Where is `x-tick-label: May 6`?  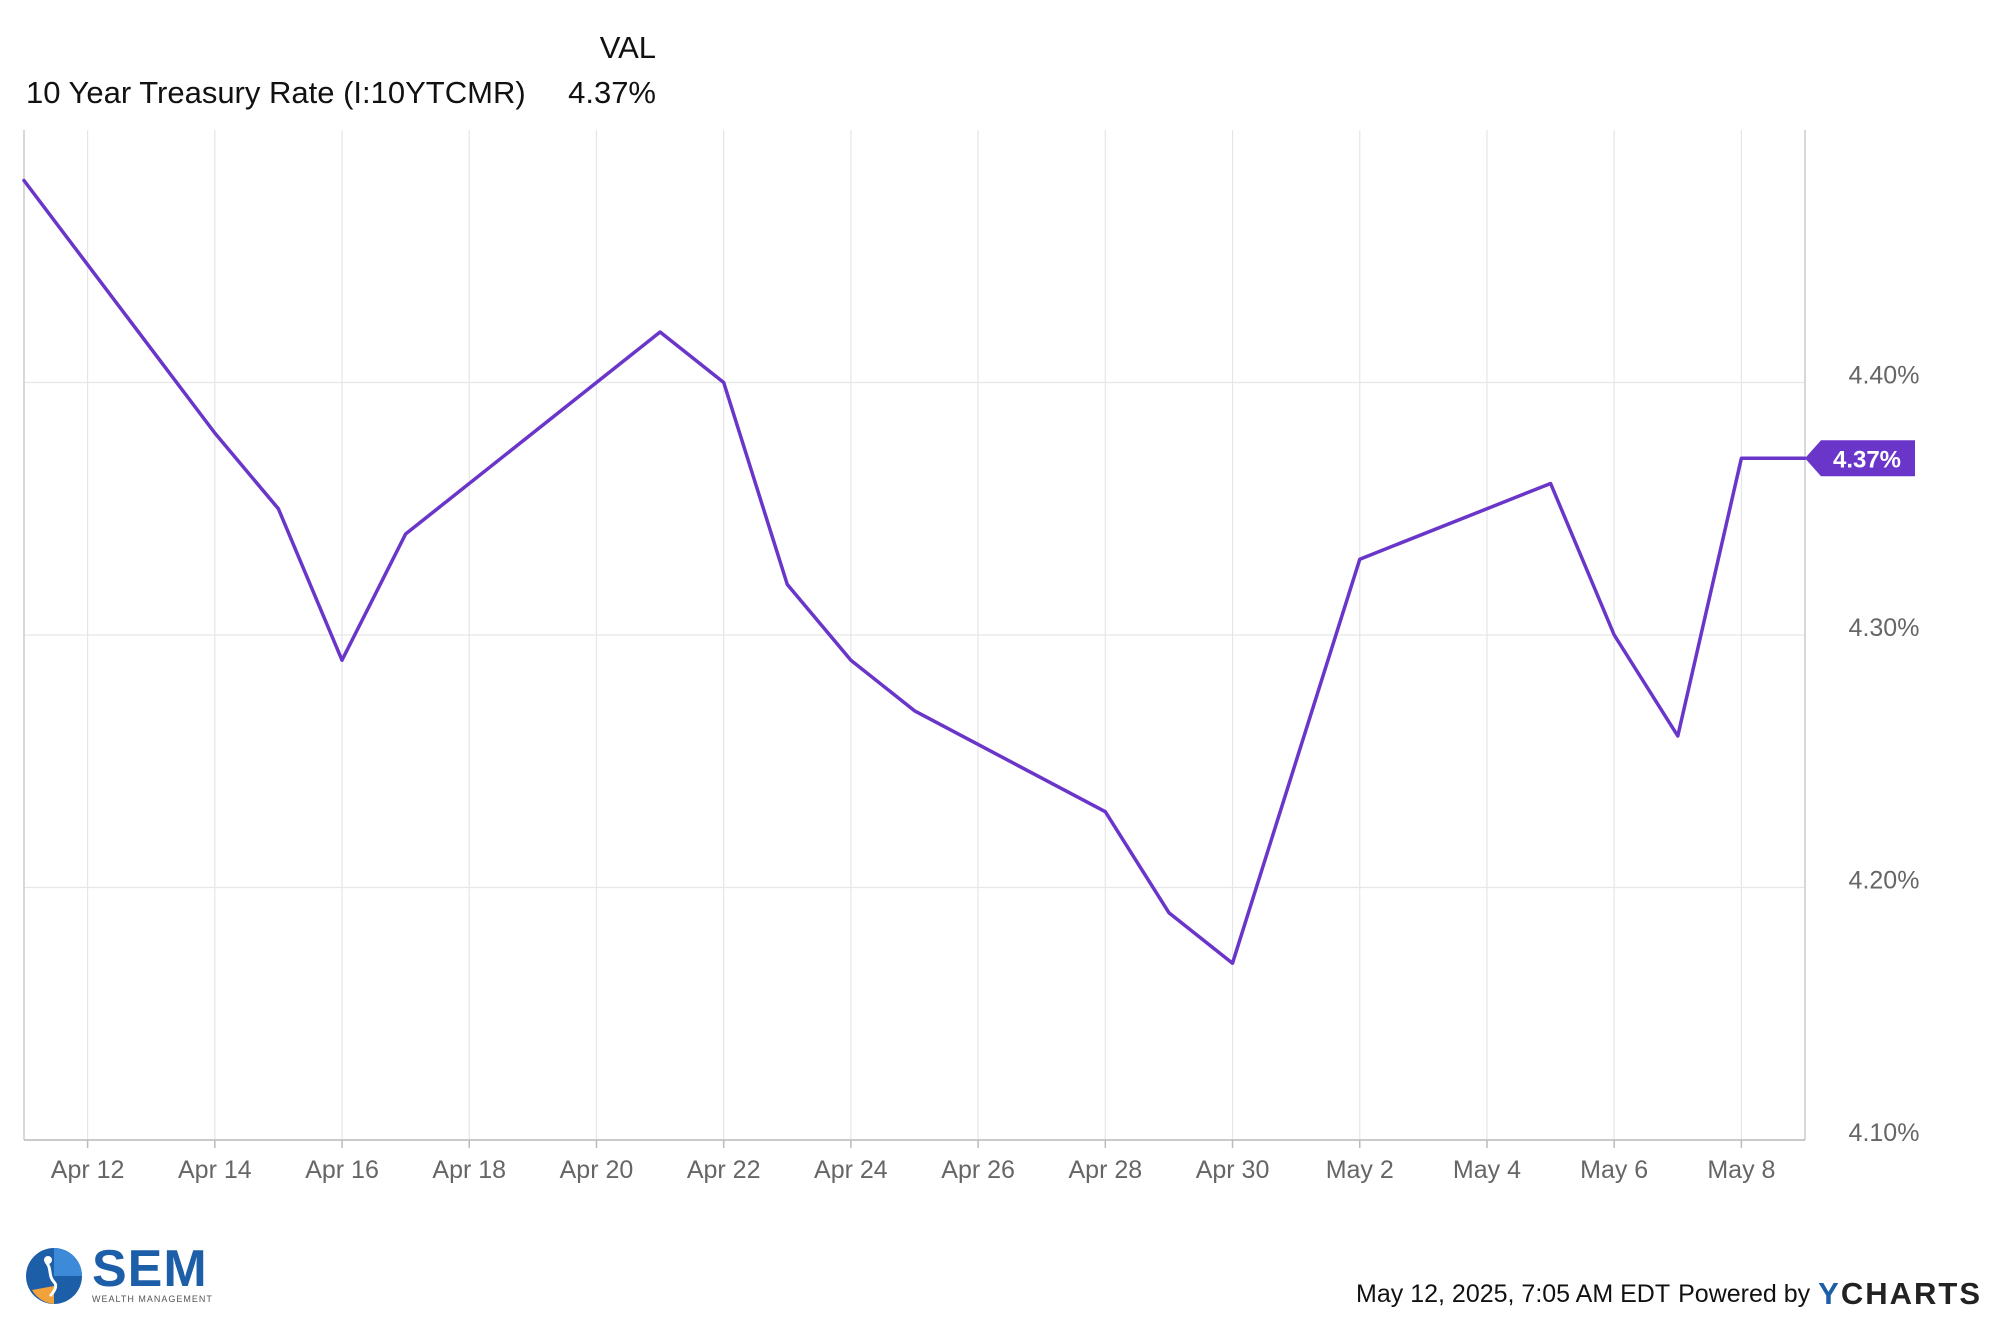
x-tick-label: May 6 is located at coordinates (1614, 1170).